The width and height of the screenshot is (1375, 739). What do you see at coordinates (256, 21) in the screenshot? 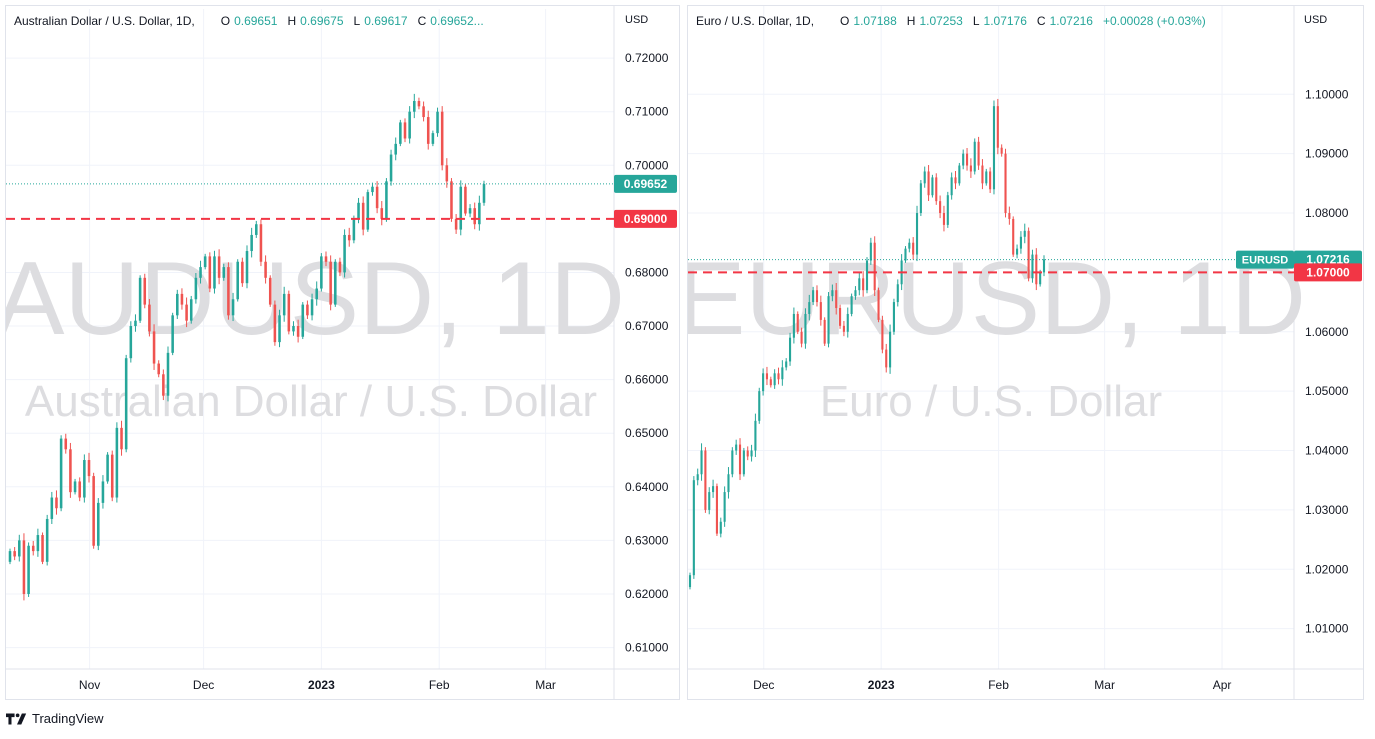
I see `audusd-legend-open: 0.69651` at bounding box center [256, 21].